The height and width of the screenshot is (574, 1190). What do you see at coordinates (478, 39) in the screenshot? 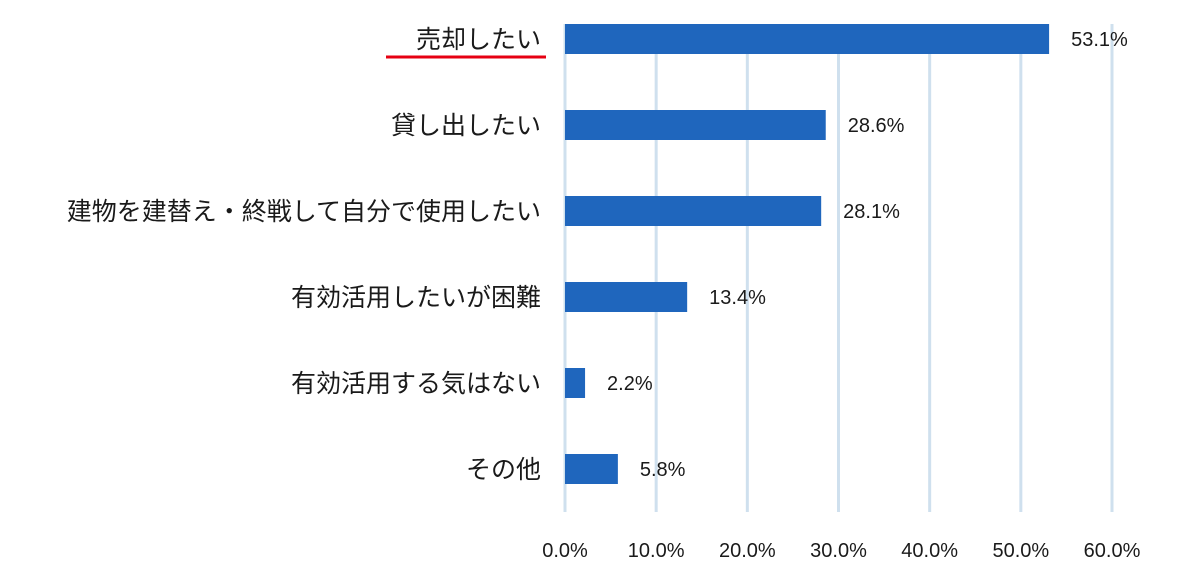
I see `category-label: 売却したい` at bounding box center [478, 39].